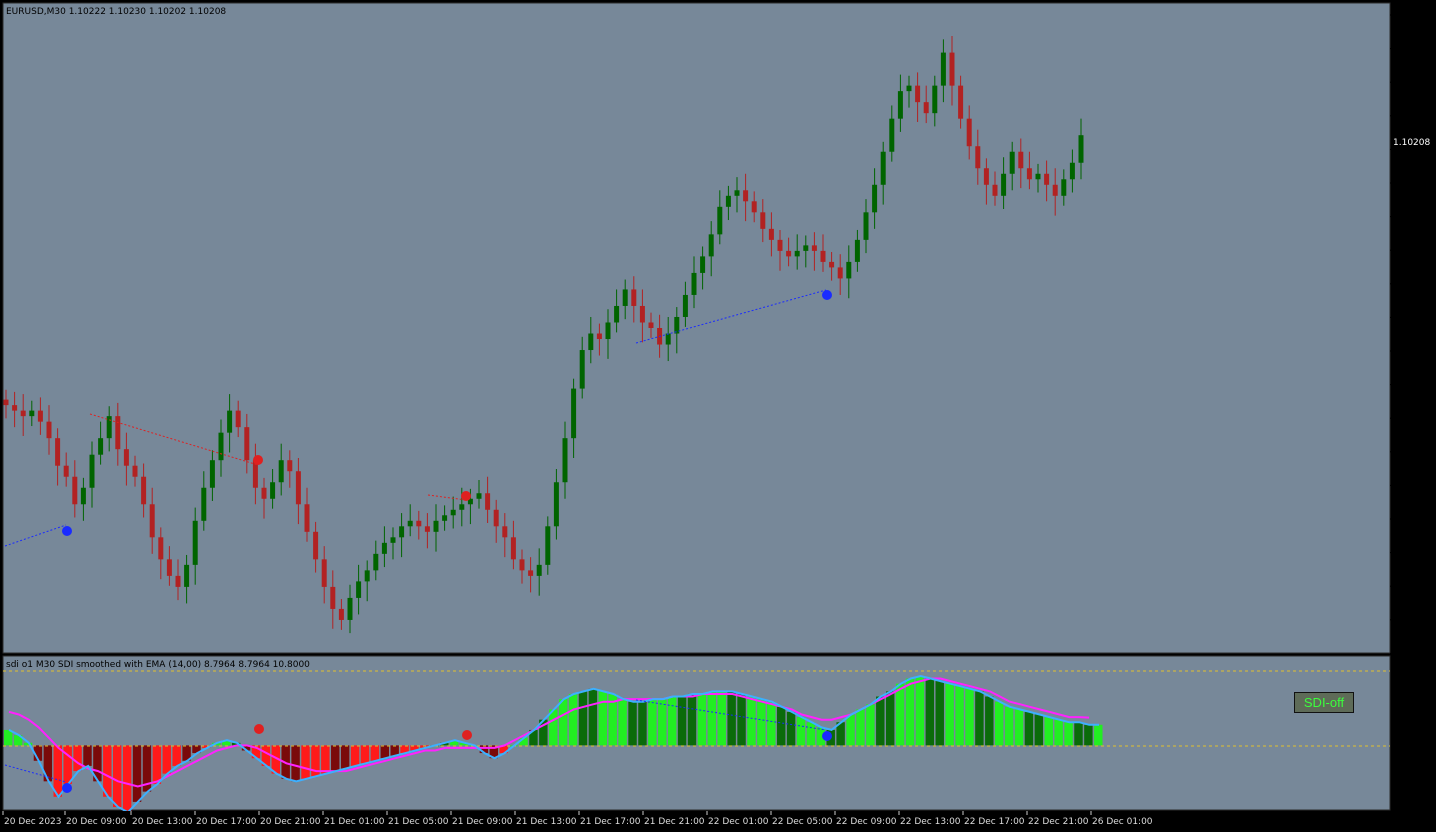 The image size is (1436, 832). I want to click on price-tick-label: 1.09455, so click(1415, 554).